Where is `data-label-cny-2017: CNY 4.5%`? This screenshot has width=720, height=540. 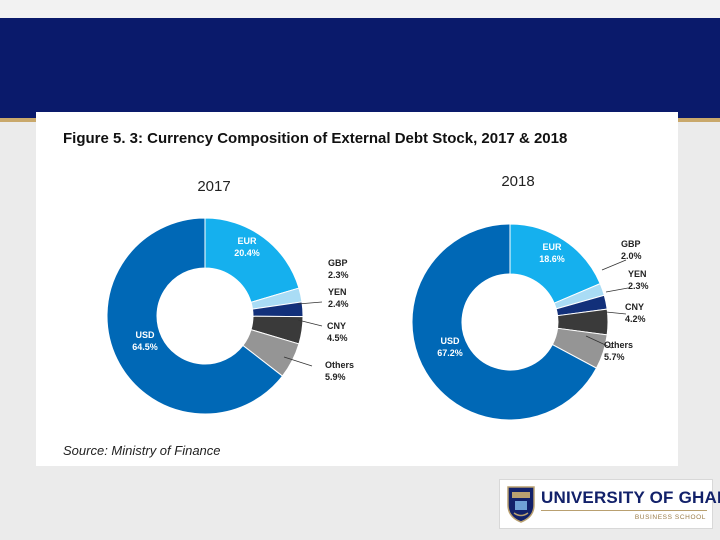
data-label-cny-2017: CNY 4.5% is located at coordinates (337, 332).